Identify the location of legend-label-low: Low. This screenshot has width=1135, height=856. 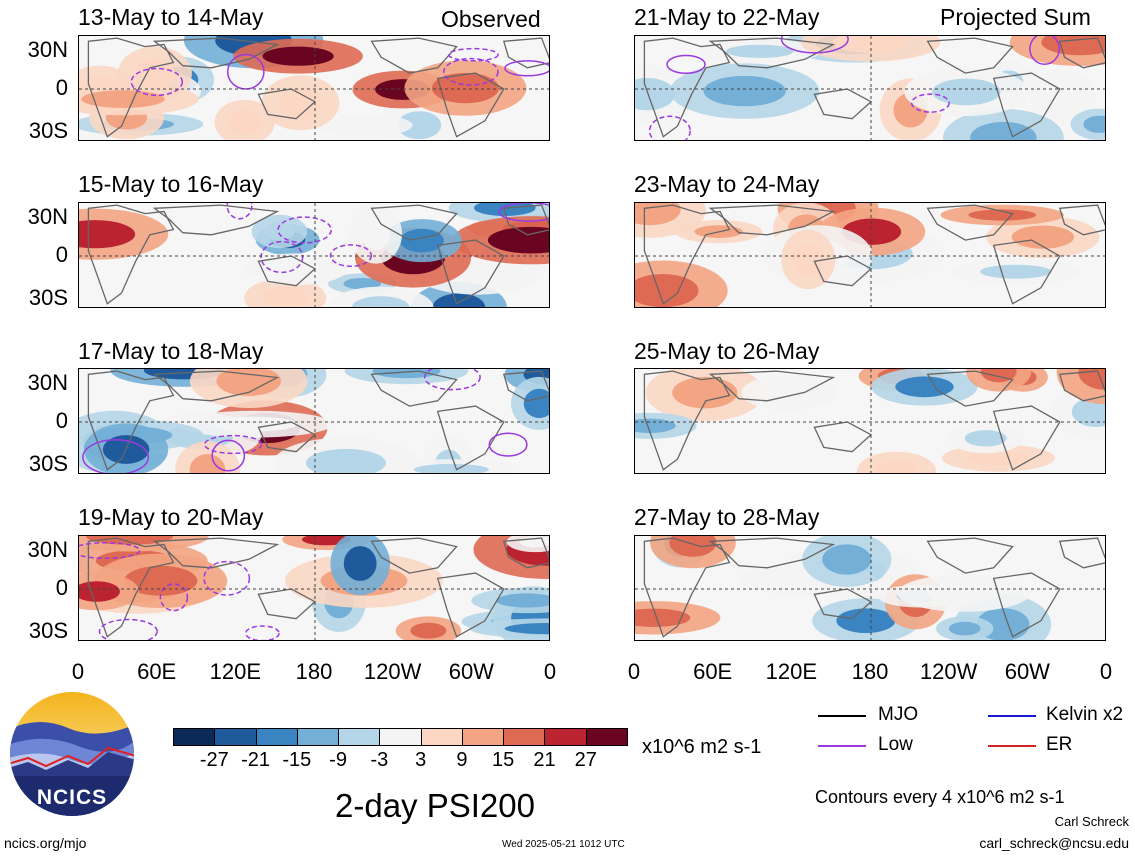
(895, 744).